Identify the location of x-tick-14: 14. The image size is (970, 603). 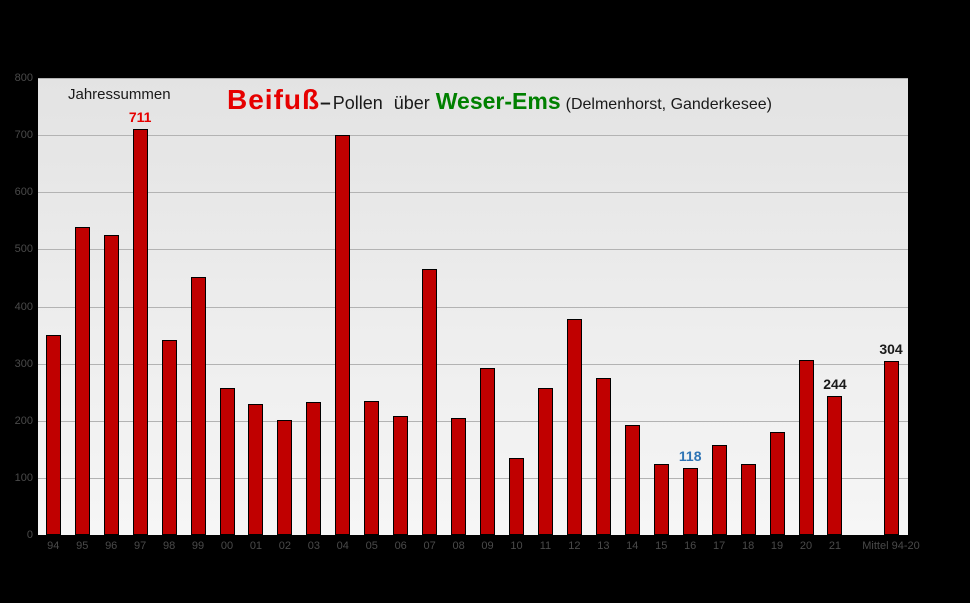
(632, 546).